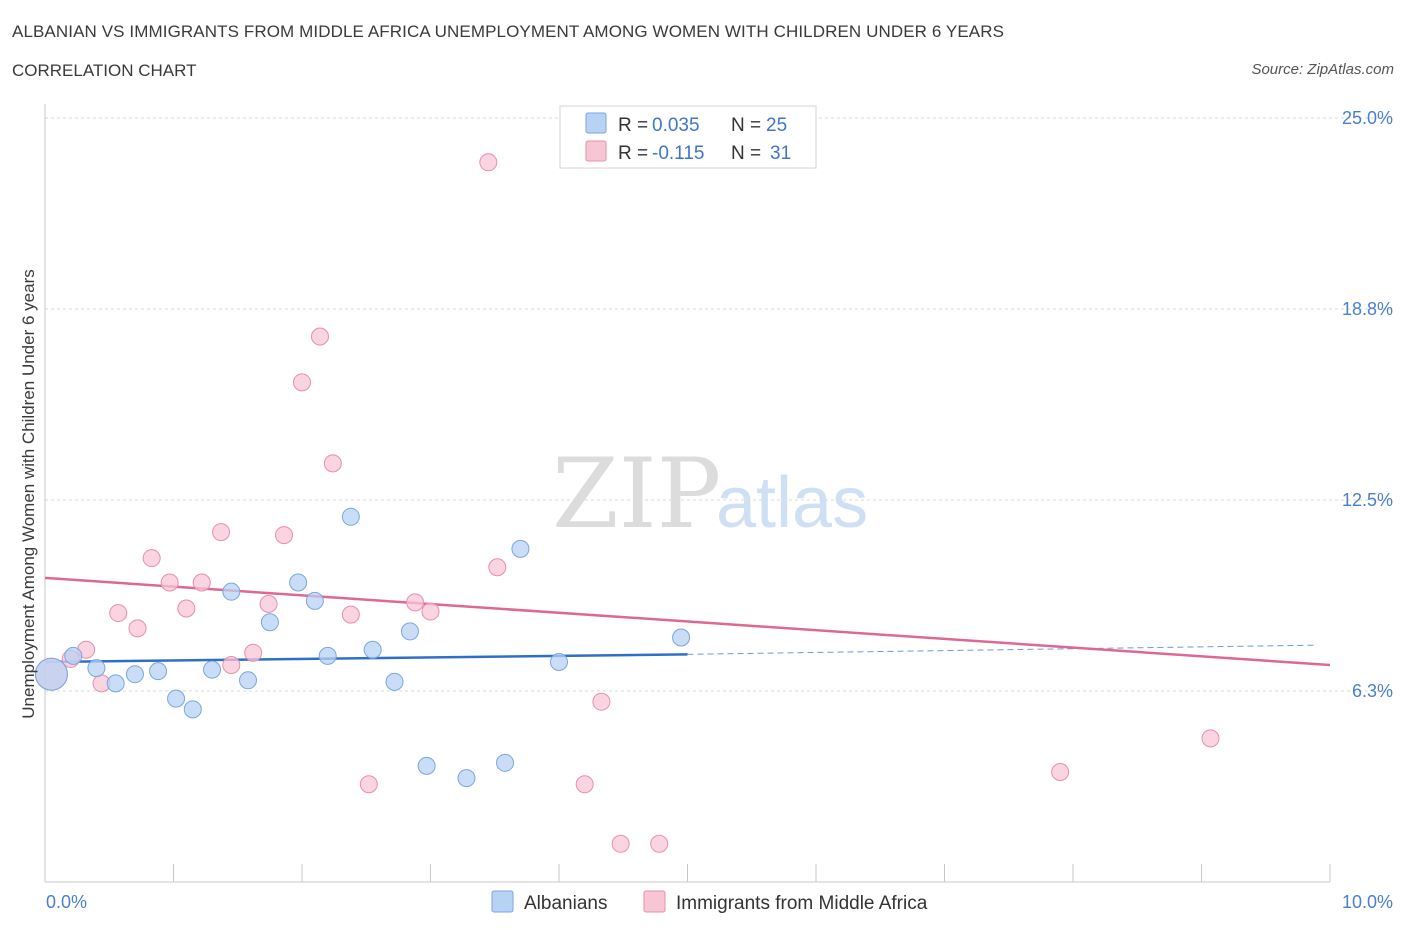  Describe the element at coordinates (676, 125) in the screenshot. I see `legend-r-value-albanians: 0.035` at that location.